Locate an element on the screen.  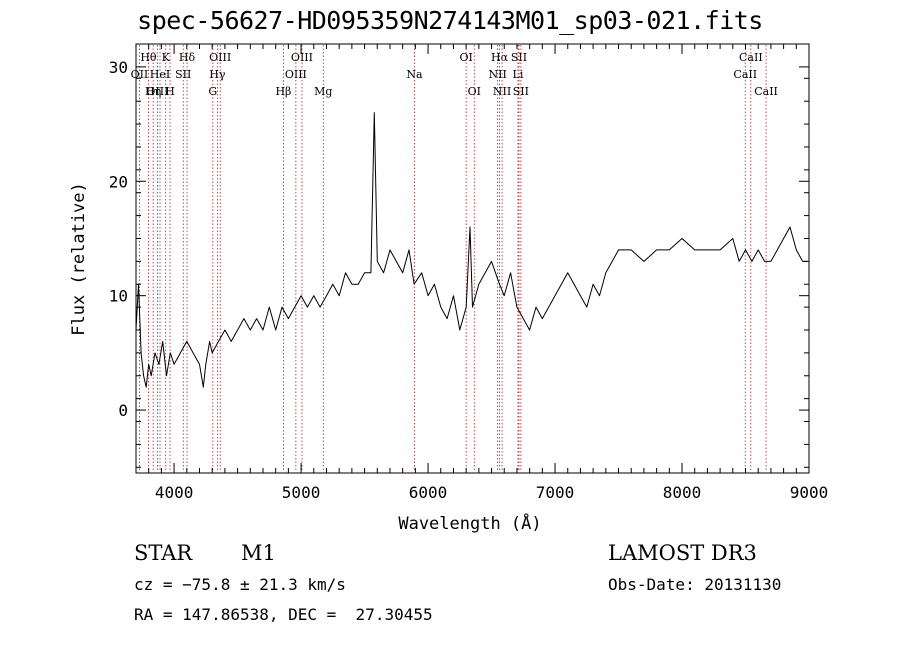
line-label-22: SII is located at coordinates (519, 57).